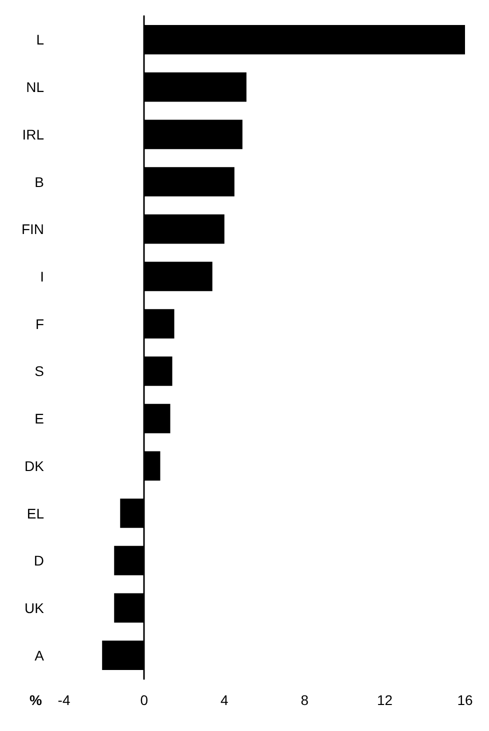 The height and width of the screenshot is (731, 489). Describe the element at coordinates (224, 700) in the screenshot. I see `x-tick-label: 4` at that location.